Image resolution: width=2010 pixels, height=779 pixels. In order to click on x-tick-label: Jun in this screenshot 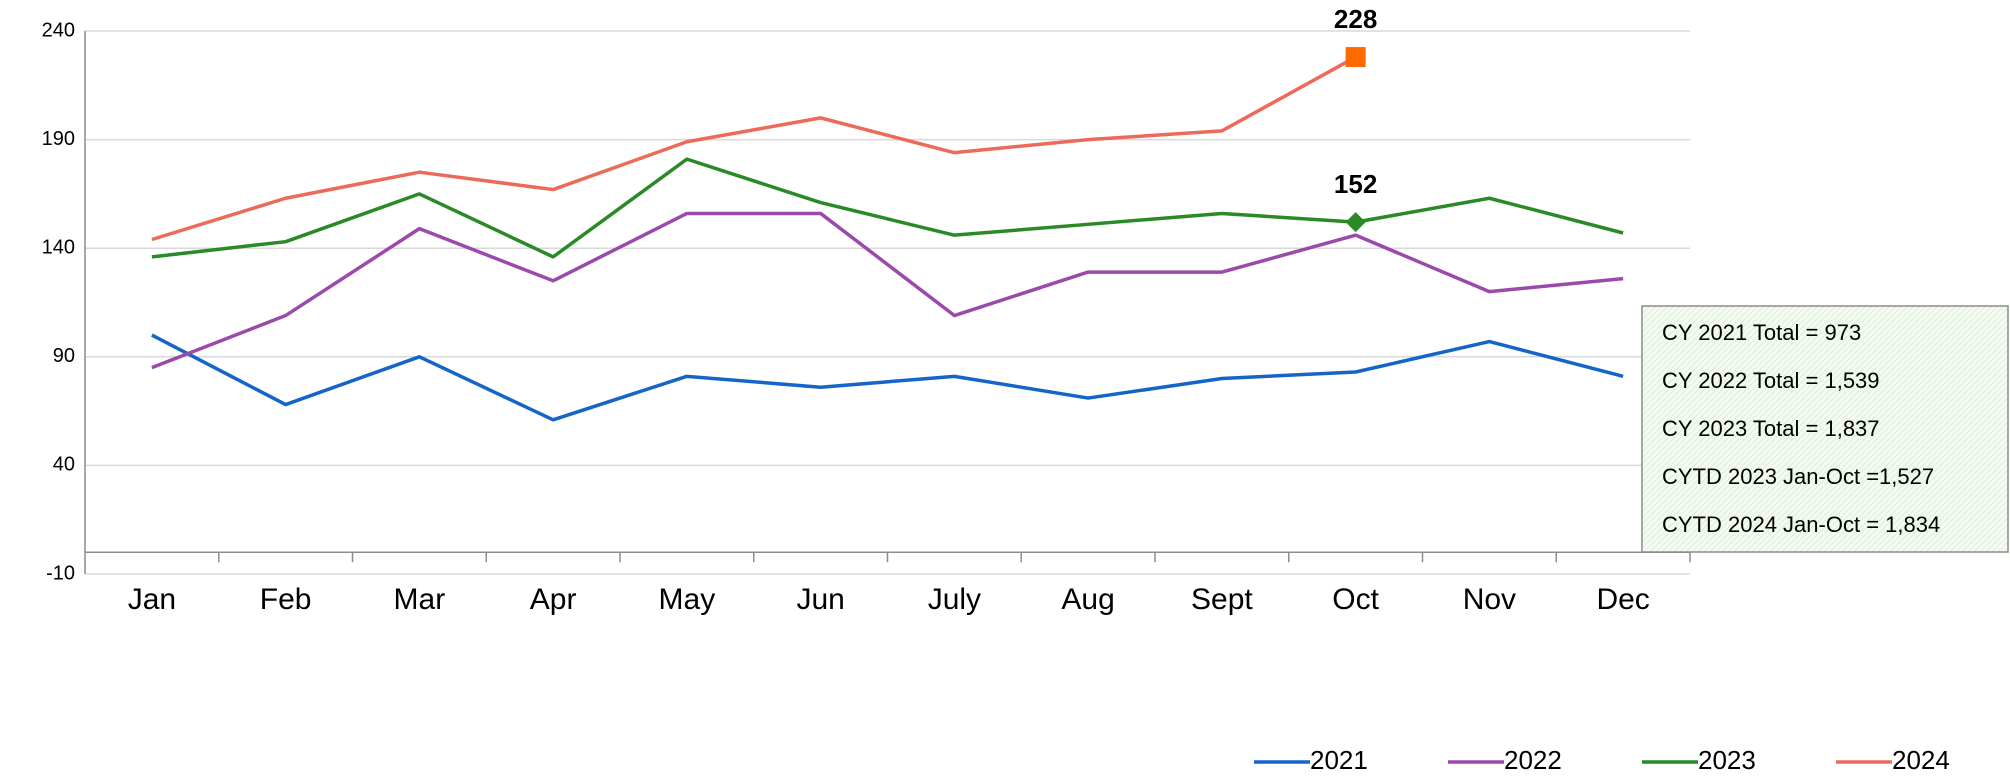, I will do `click(820, 599)`.